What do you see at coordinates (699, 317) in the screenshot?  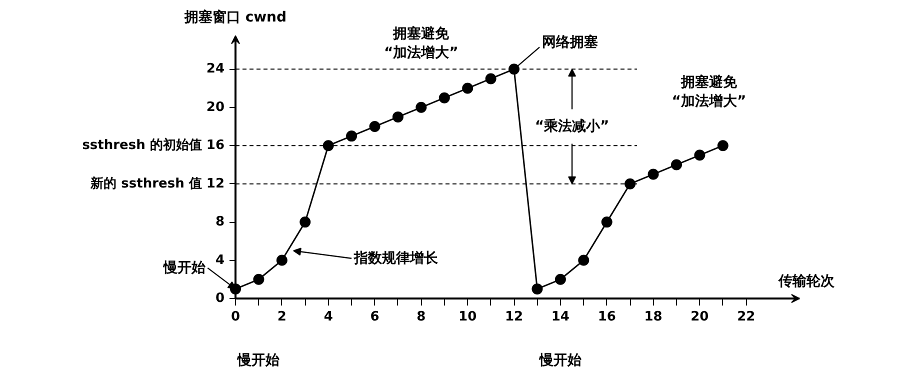 I see `x-tick-label: 20` at bounding box center [699, 317].